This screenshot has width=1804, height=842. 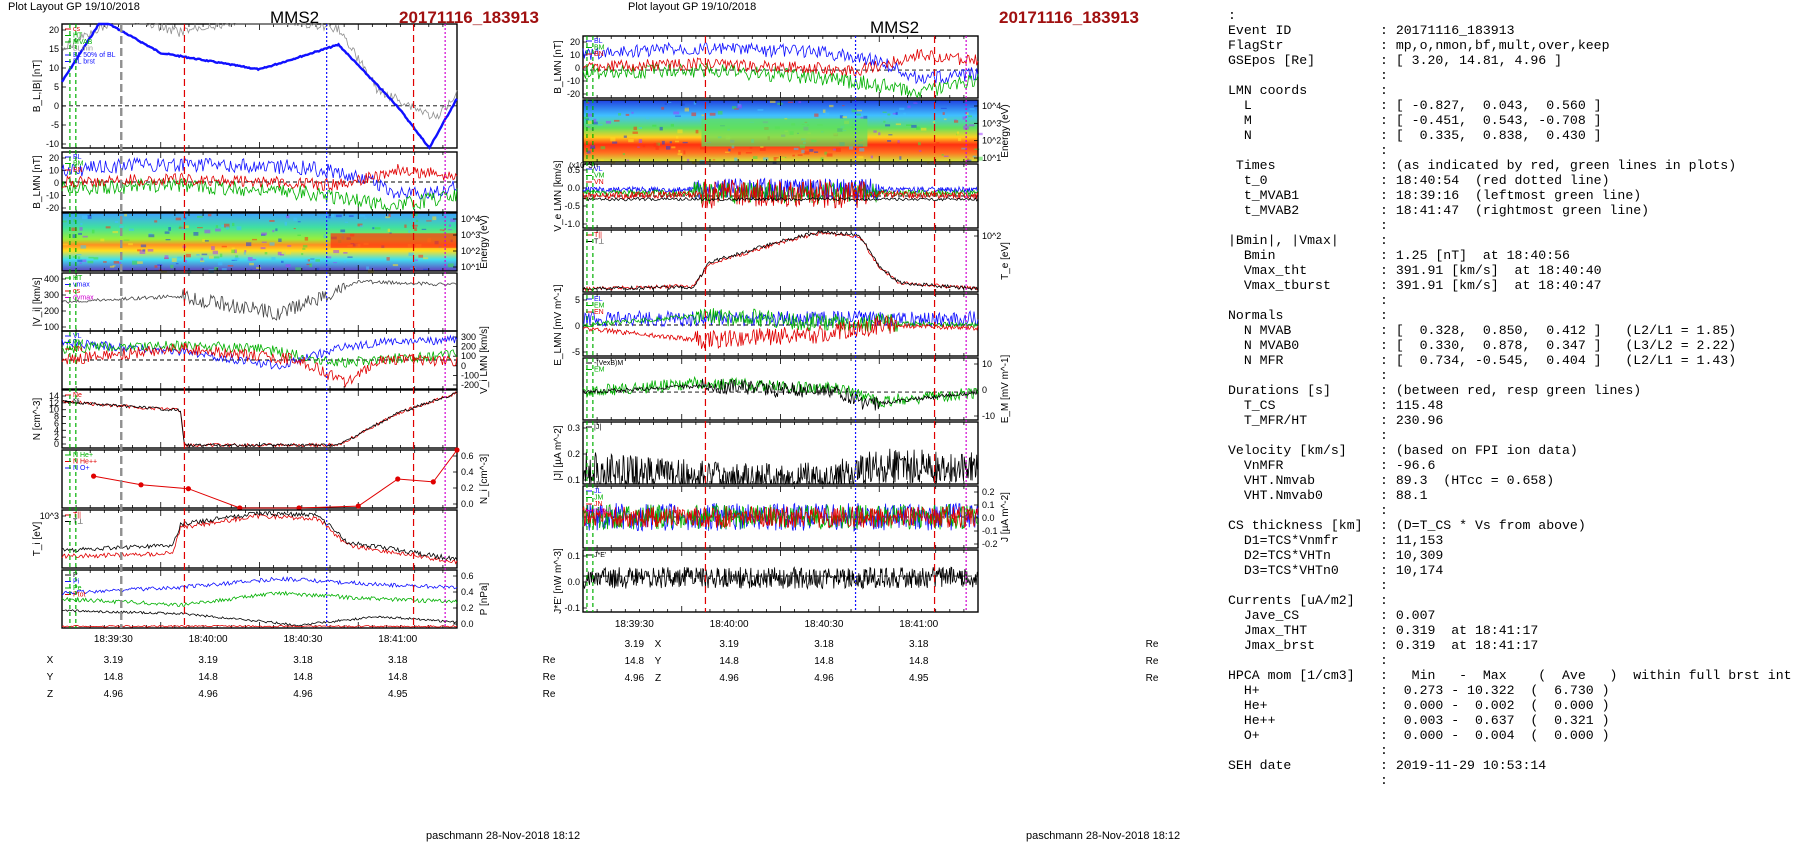 I want to click on ytick-label: -20, so click(x=573, y=94).